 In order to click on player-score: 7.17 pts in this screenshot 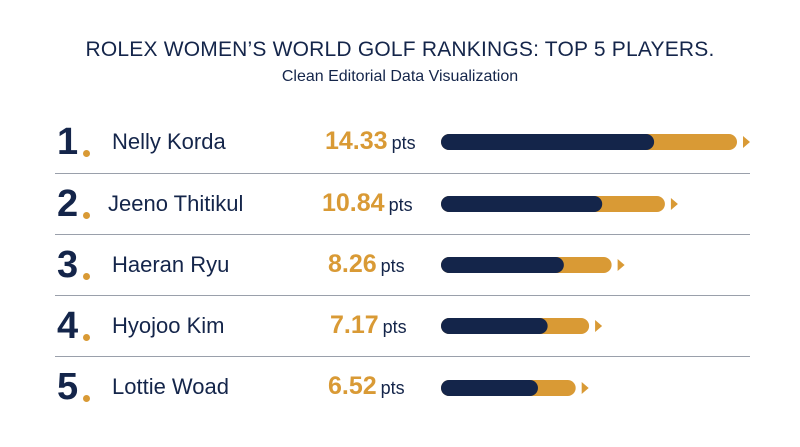, I will do `click(368, 327)`.